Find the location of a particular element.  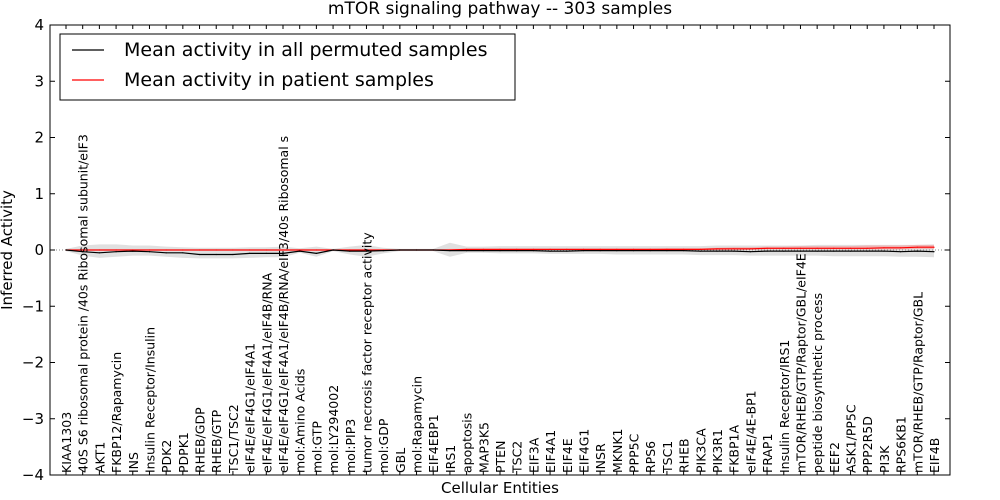

x-tick-label: TSC2 is located at coordinates (517, 457).